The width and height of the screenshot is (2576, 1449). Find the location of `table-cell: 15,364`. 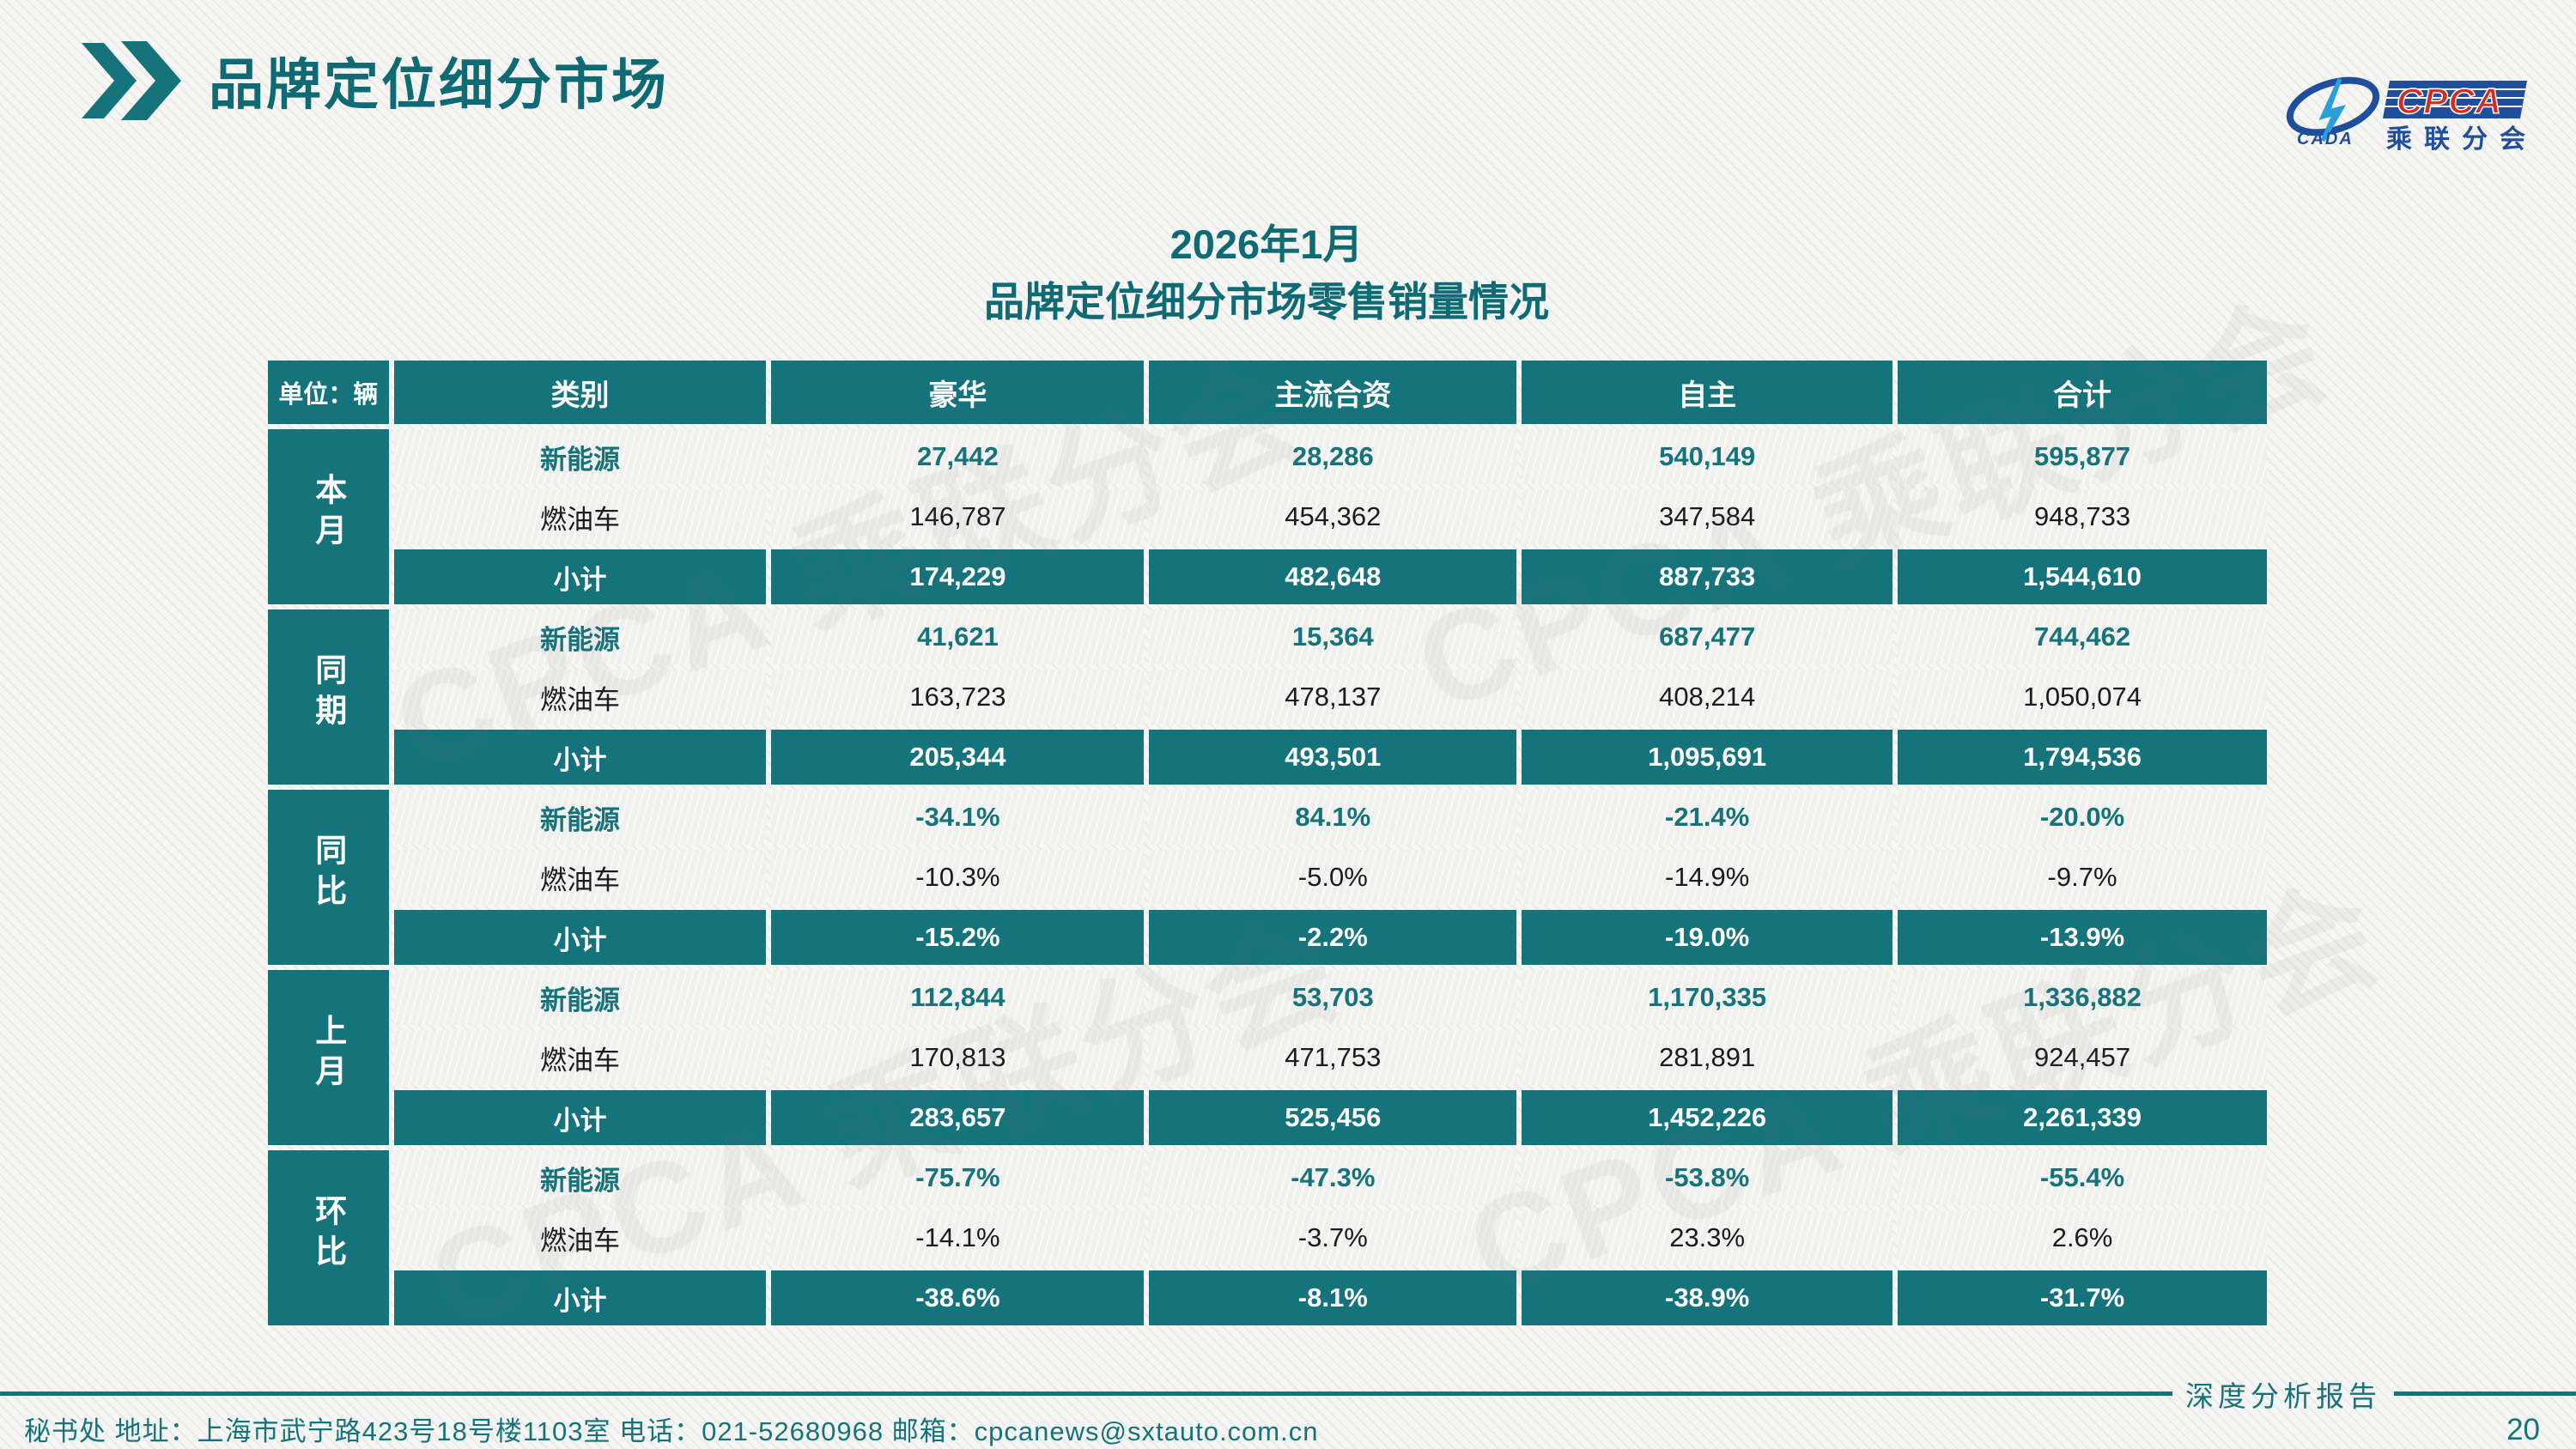

table-cell: 15,364 is located at coordinates (1333, 636).